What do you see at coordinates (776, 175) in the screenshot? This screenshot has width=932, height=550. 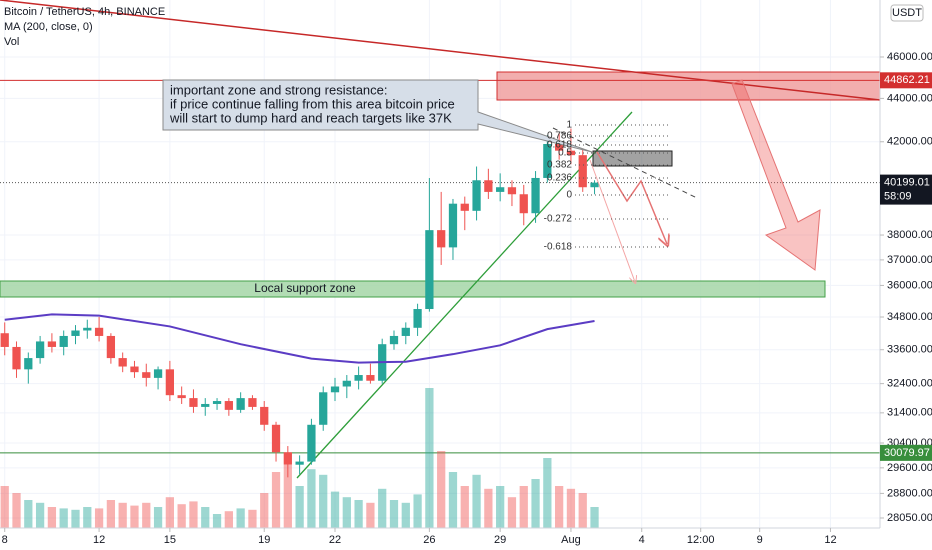 I see `big-arrow` at bounding box center [776, 175].